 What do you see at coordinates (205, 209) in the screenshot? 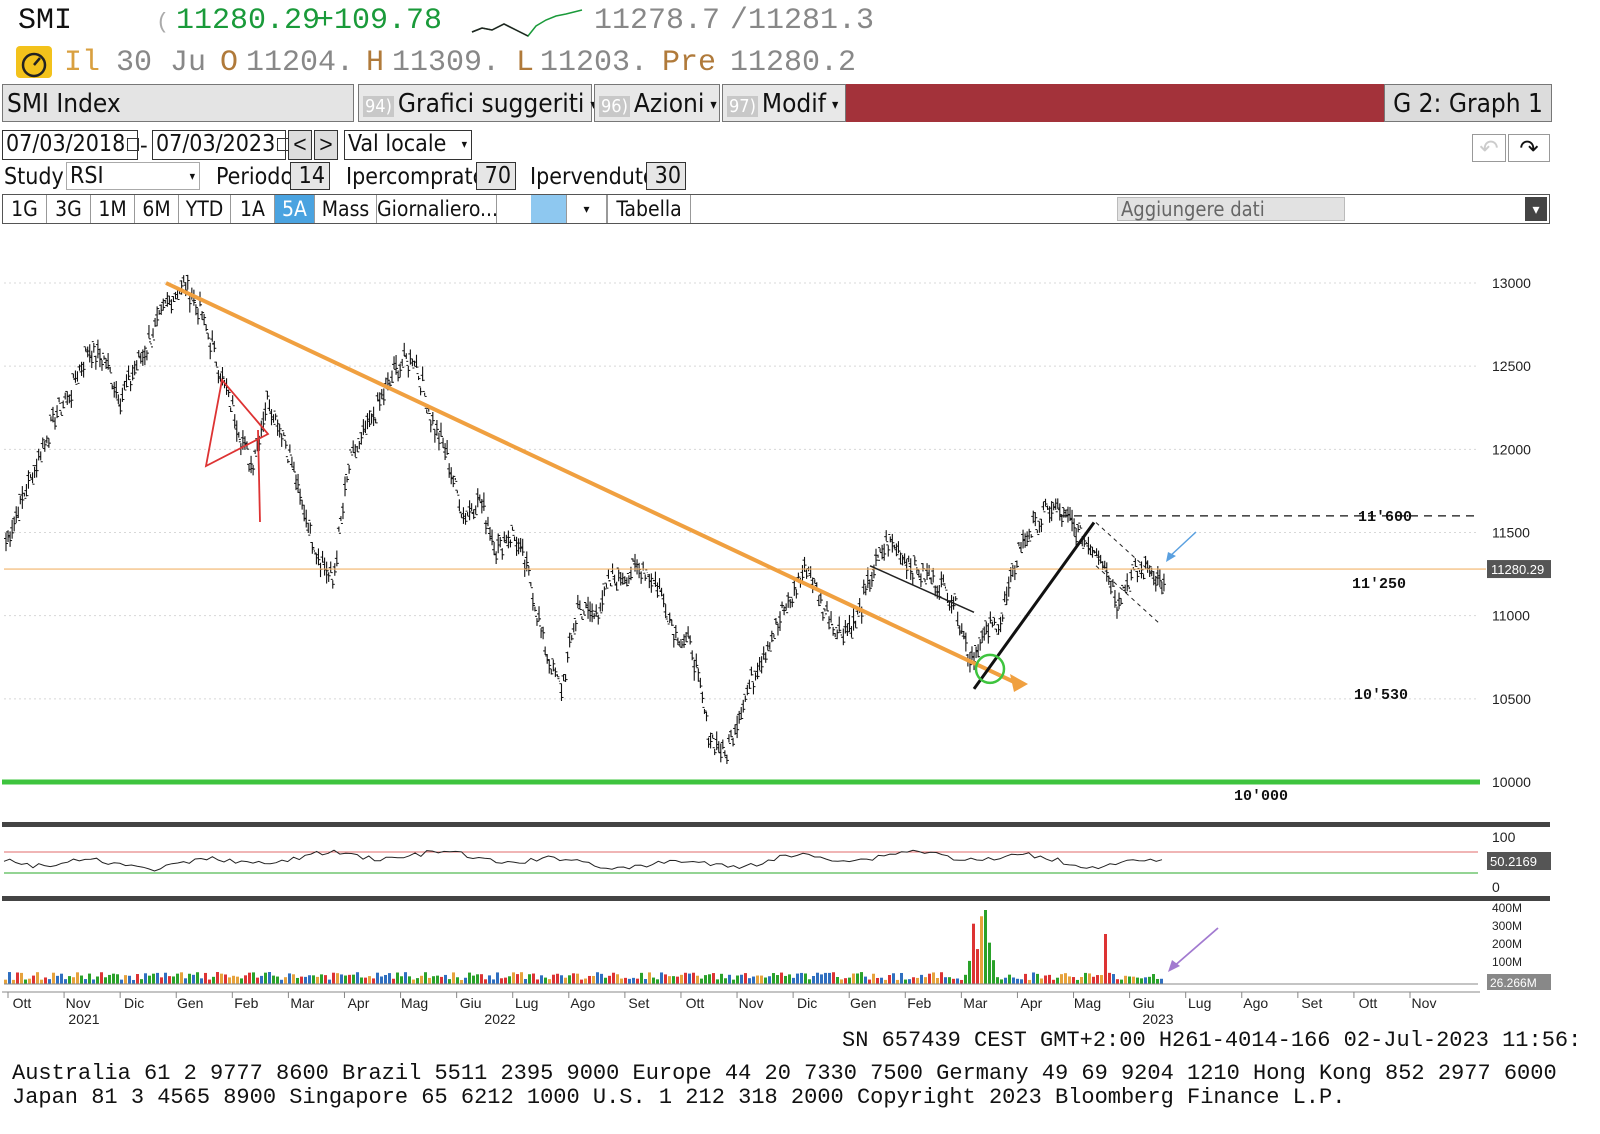
I see `tab-ytd: YTD` at bounding box center [205, 209].